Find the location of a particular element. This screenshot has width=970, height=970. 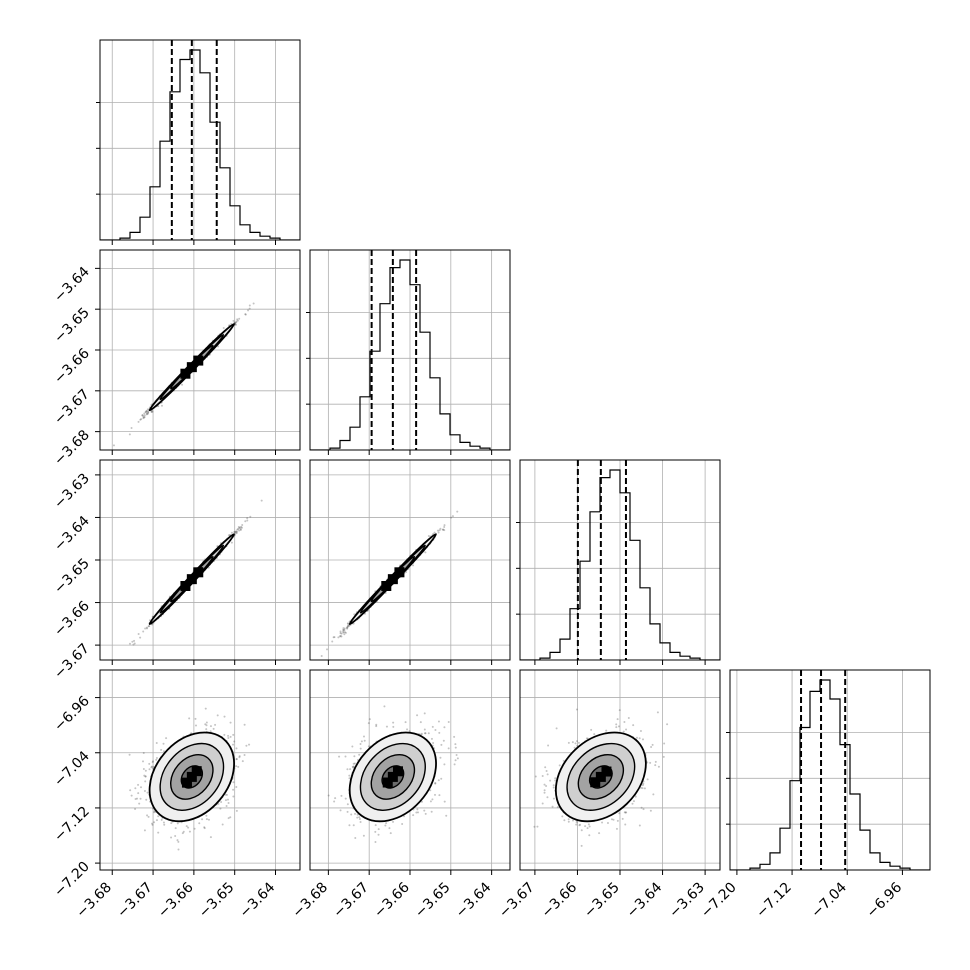

y-tick-label: −3.64 is located at coordinates (72, 285).